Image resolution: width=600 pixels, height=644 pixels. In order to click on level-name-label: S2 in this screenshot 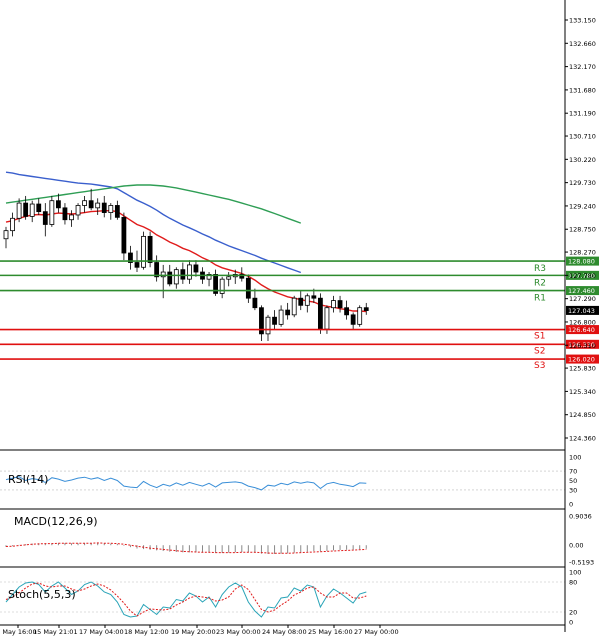, I will do `click(539, 351)`.